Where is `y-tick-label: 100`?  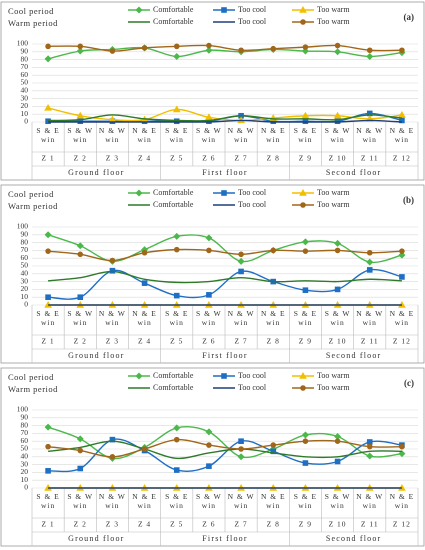
y-tick-label: 100 is located at coordinates (23, 226).